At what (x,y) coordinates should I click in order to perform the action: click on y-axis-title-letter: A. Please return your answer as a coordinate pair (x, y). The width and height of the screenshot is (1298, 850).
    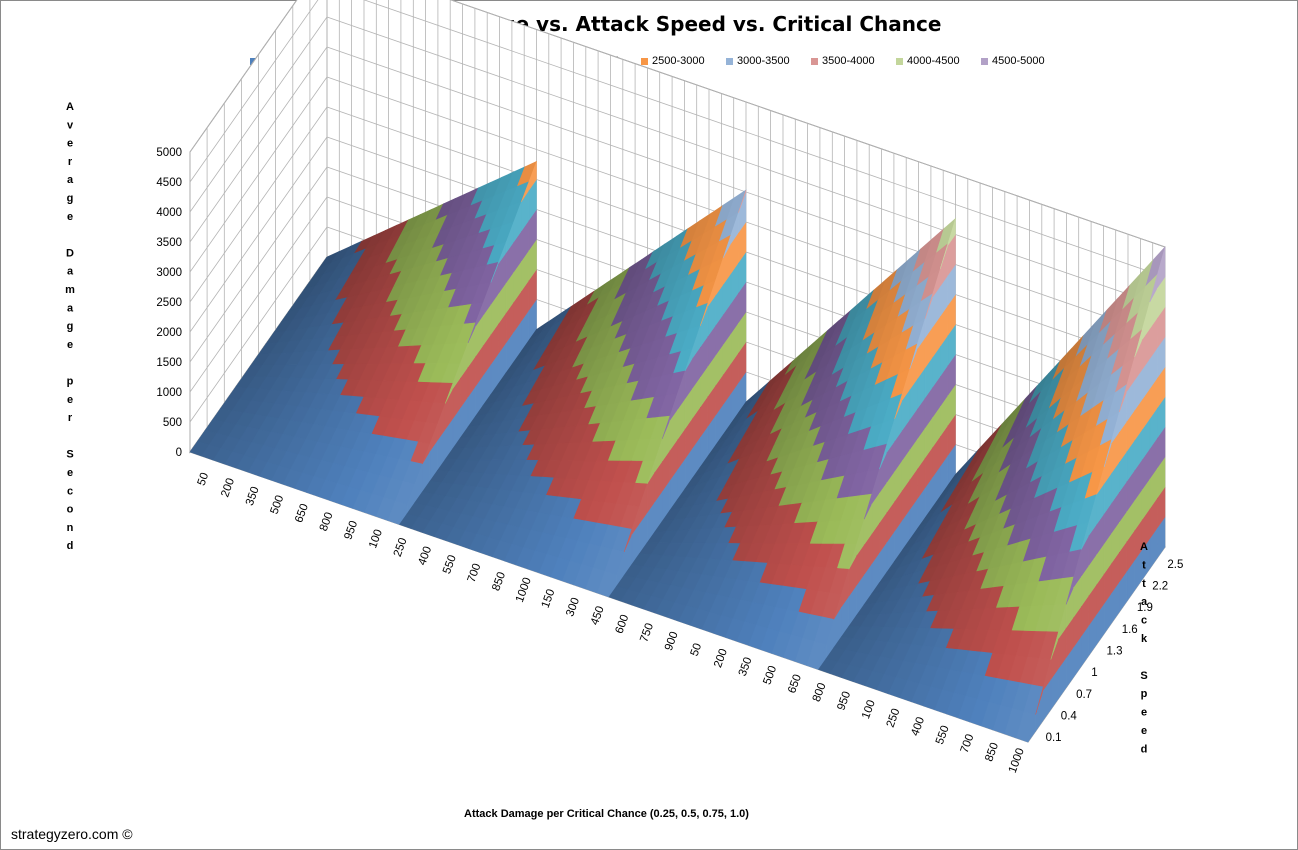
    Looking at the image, I should click on (70, 107).